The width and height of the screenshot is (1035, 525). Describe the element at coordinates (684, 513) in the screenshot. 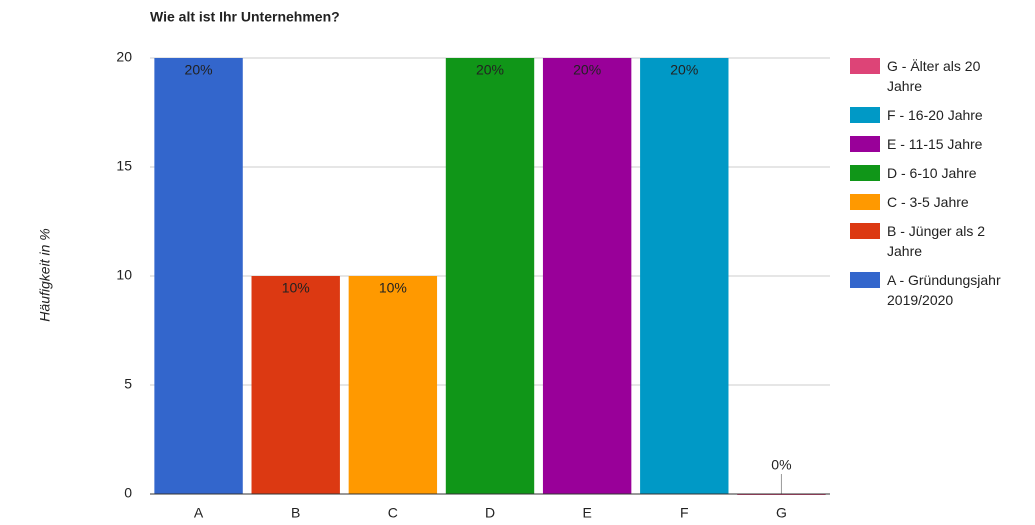

I see `x-tick-label: F` at that location.